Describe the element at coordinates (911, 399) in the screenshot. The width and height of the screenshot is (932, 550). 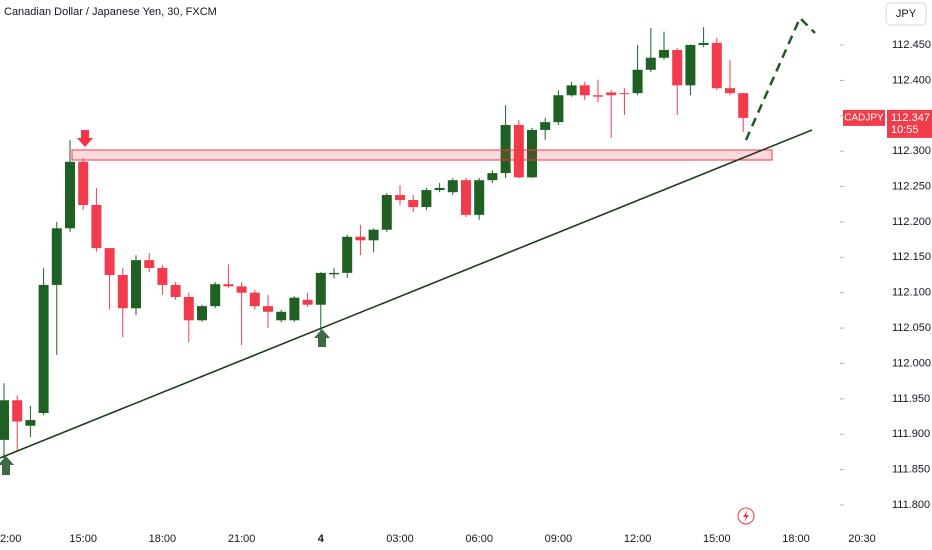
I see `y-tick-label: 111.950` at that location.